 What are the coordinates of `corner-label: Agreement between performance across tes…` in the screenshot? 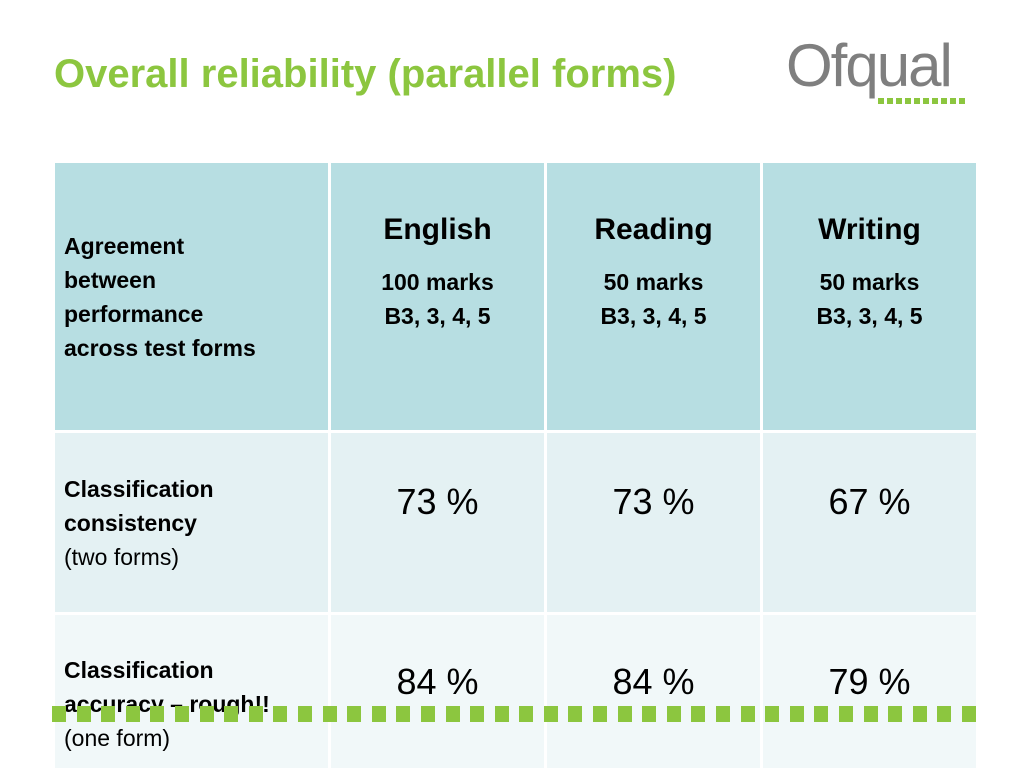 It's located at (191, 296).